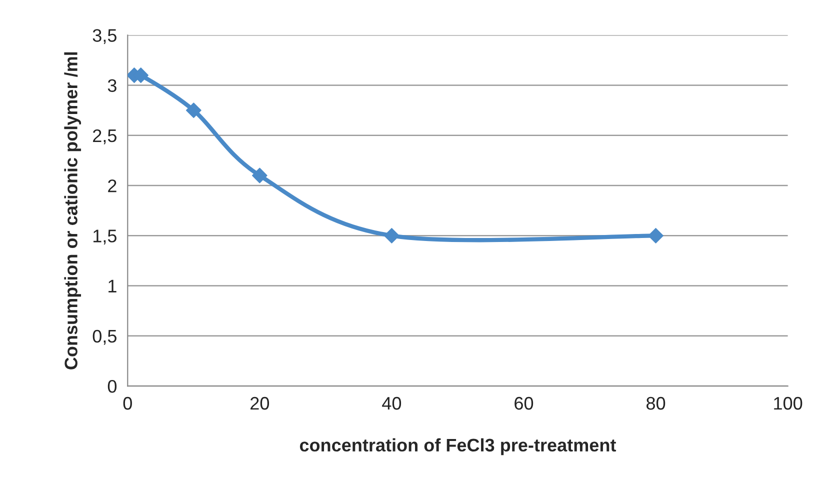 This screenshot has height=502, width=813. Describe the element at coordinates (105, 237) in the screenshot. I see `y-tick-label: 1,5` at that location.